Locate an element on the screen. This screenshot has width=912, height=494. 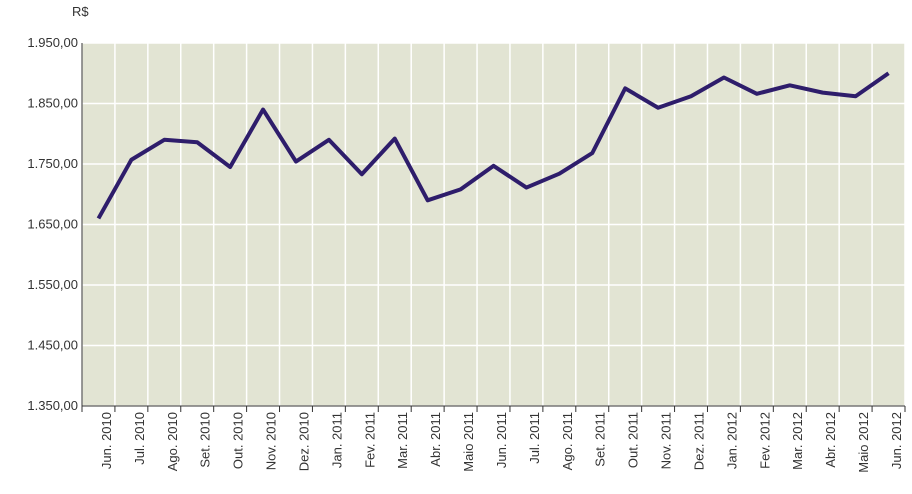
x-tick-label: Nov. 2010 is located at coordinates (271, 441).